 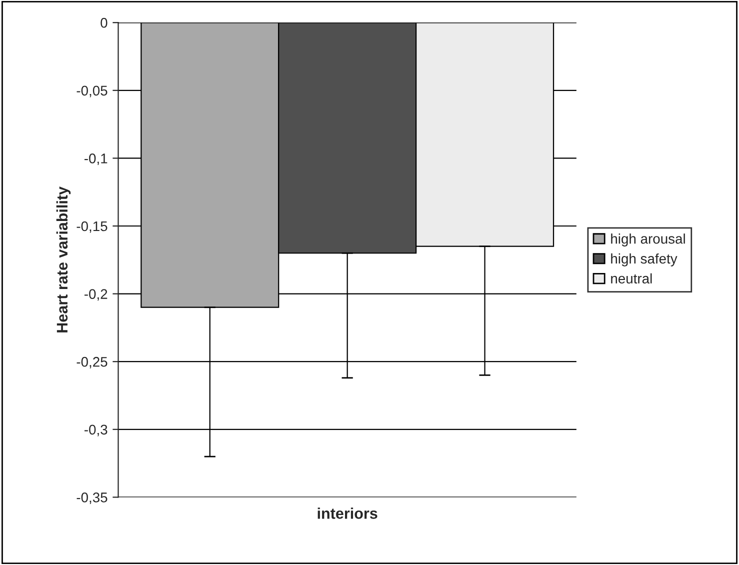 What do you see at coordinates (348, 513) in the screenshot?
I see `x-axis-title: interiors` at bounding box center [348, 513].